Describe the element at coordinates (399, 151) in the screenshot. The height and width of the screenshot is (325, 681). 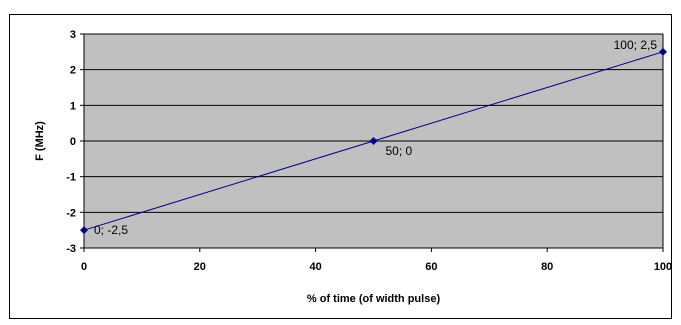
I see `data-label: 50; 0` at that location.